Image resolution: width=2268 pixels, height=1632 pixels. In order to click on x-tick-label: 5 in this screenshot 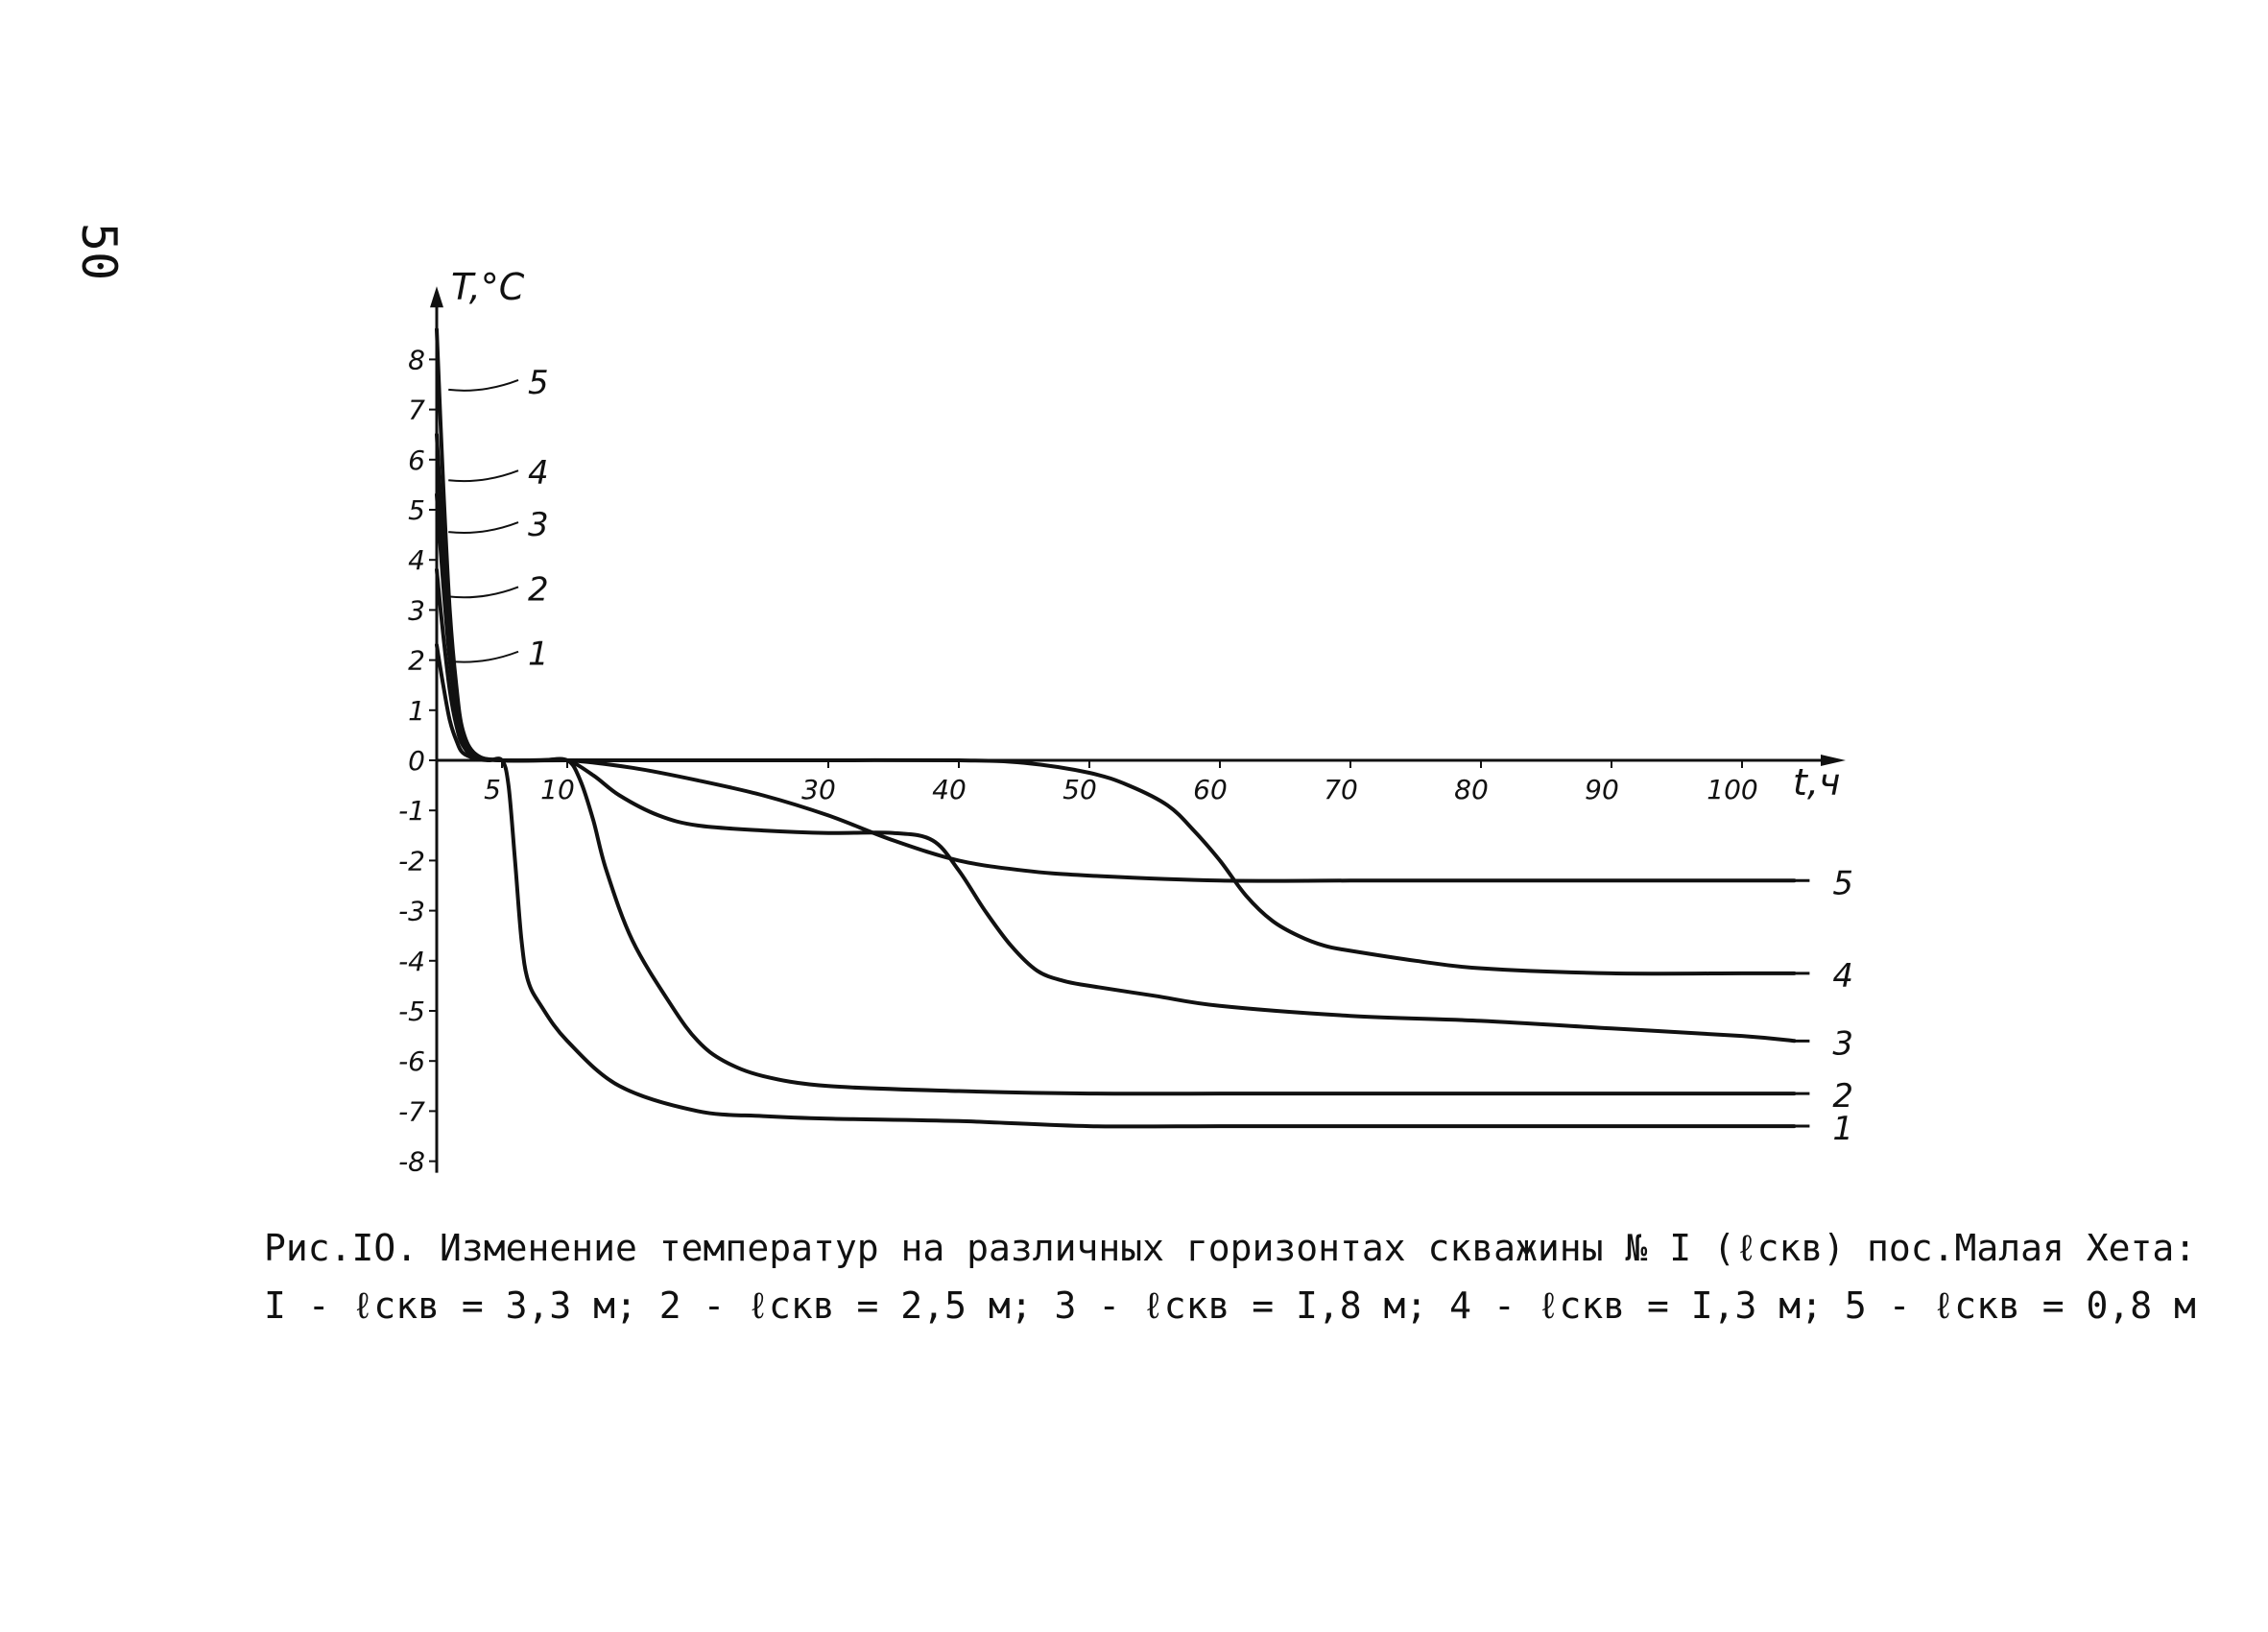, I will do `click(492, 789)`.